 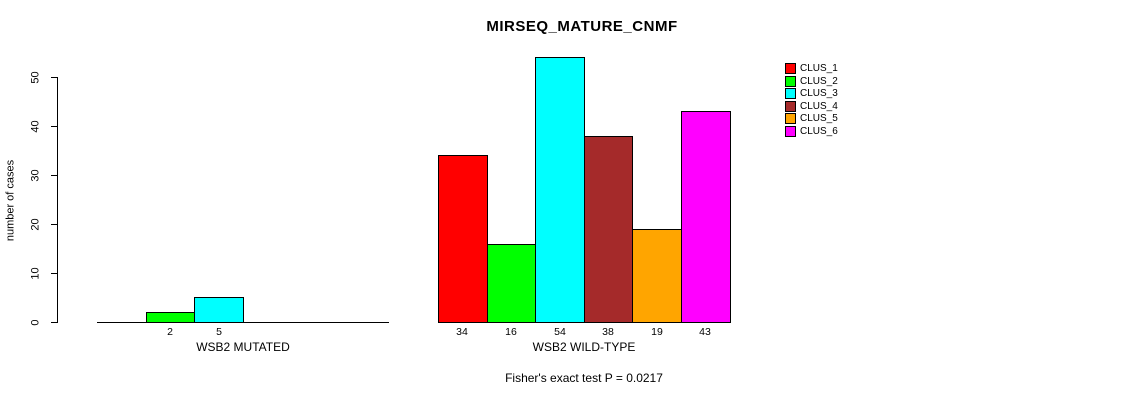 What do you see at coordinates (10, 200) in the screenshot?
I see `y-axis-label: number of cases` at bounding box center [10, 200].